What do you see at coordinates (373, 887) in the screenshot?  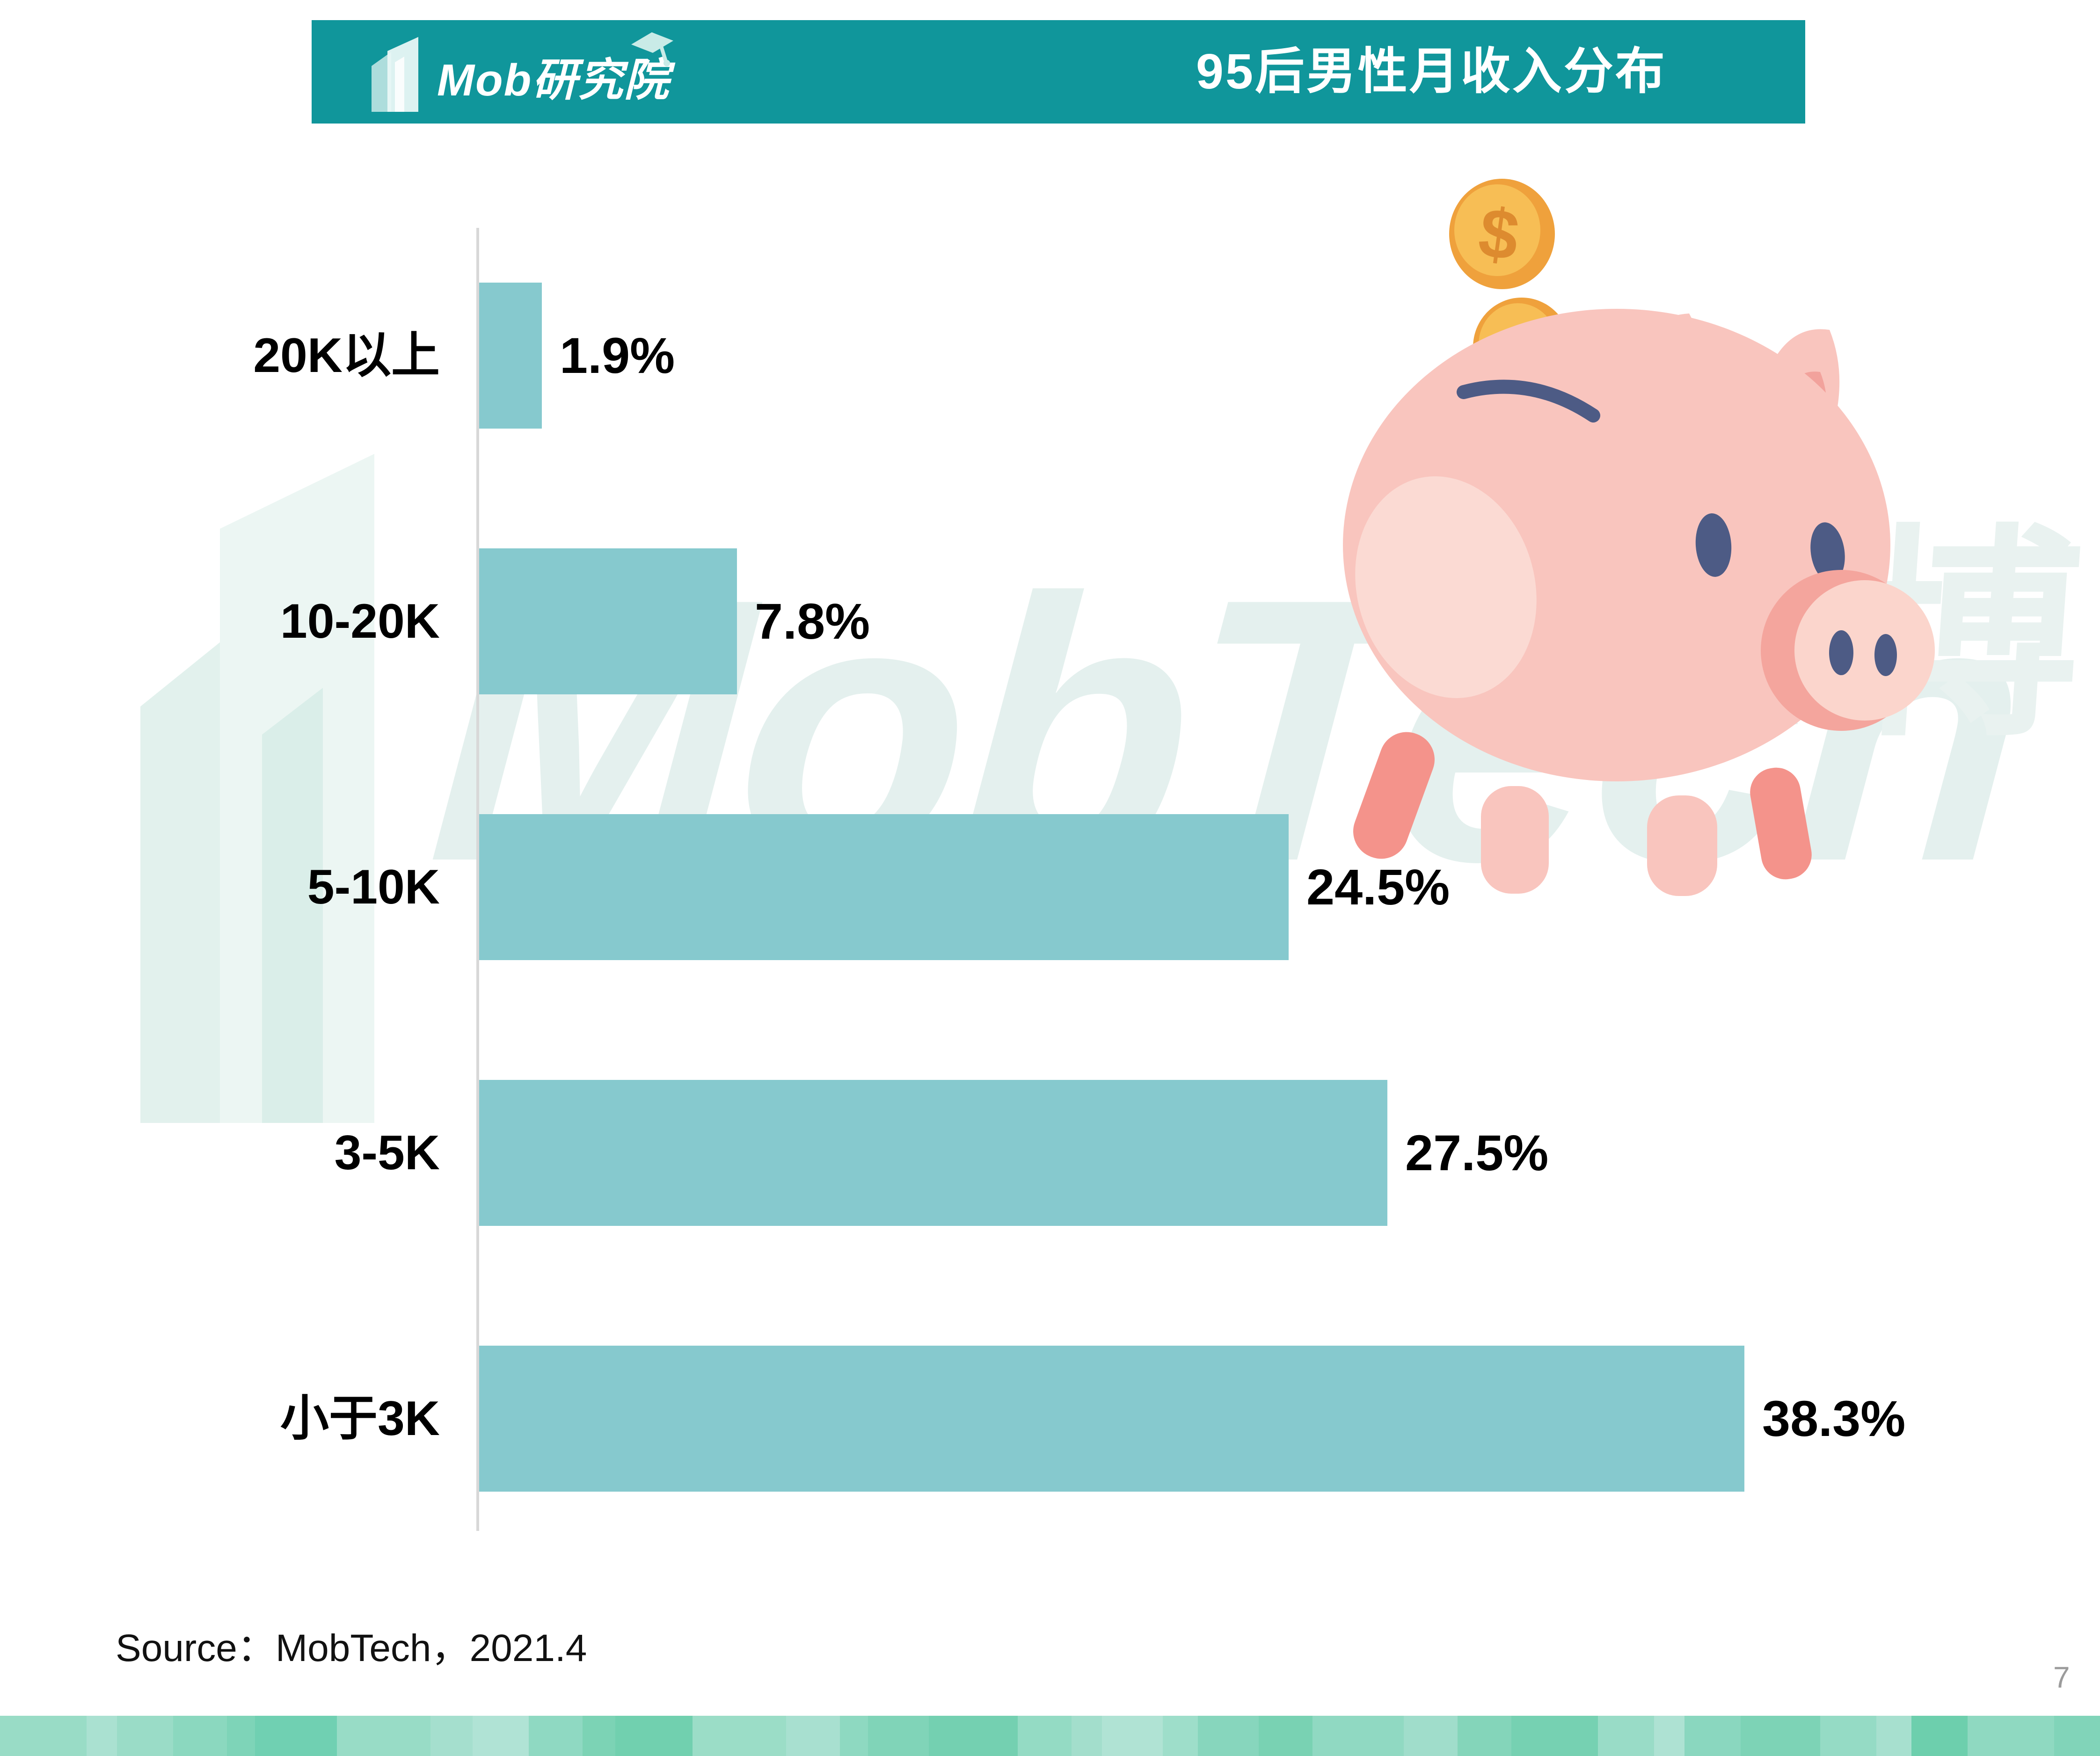 I see `category-label: 5-10K` at bounding box center [373, 887].